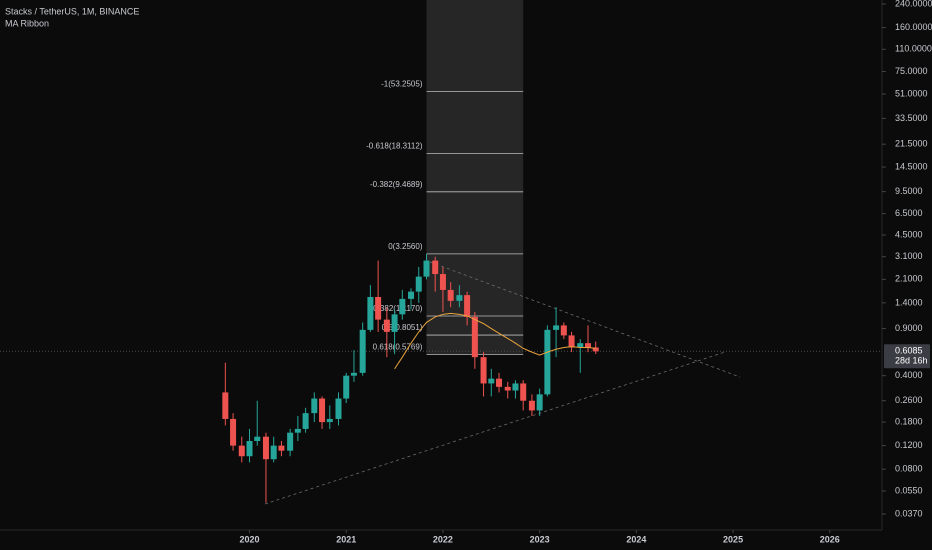 Image resolution: width=932 pixels, height=550 pixels. What do you see at coordinates (443, 539) in the screenshot?
I see `x-tick-label: 2022` at bounding box center [443, 539].